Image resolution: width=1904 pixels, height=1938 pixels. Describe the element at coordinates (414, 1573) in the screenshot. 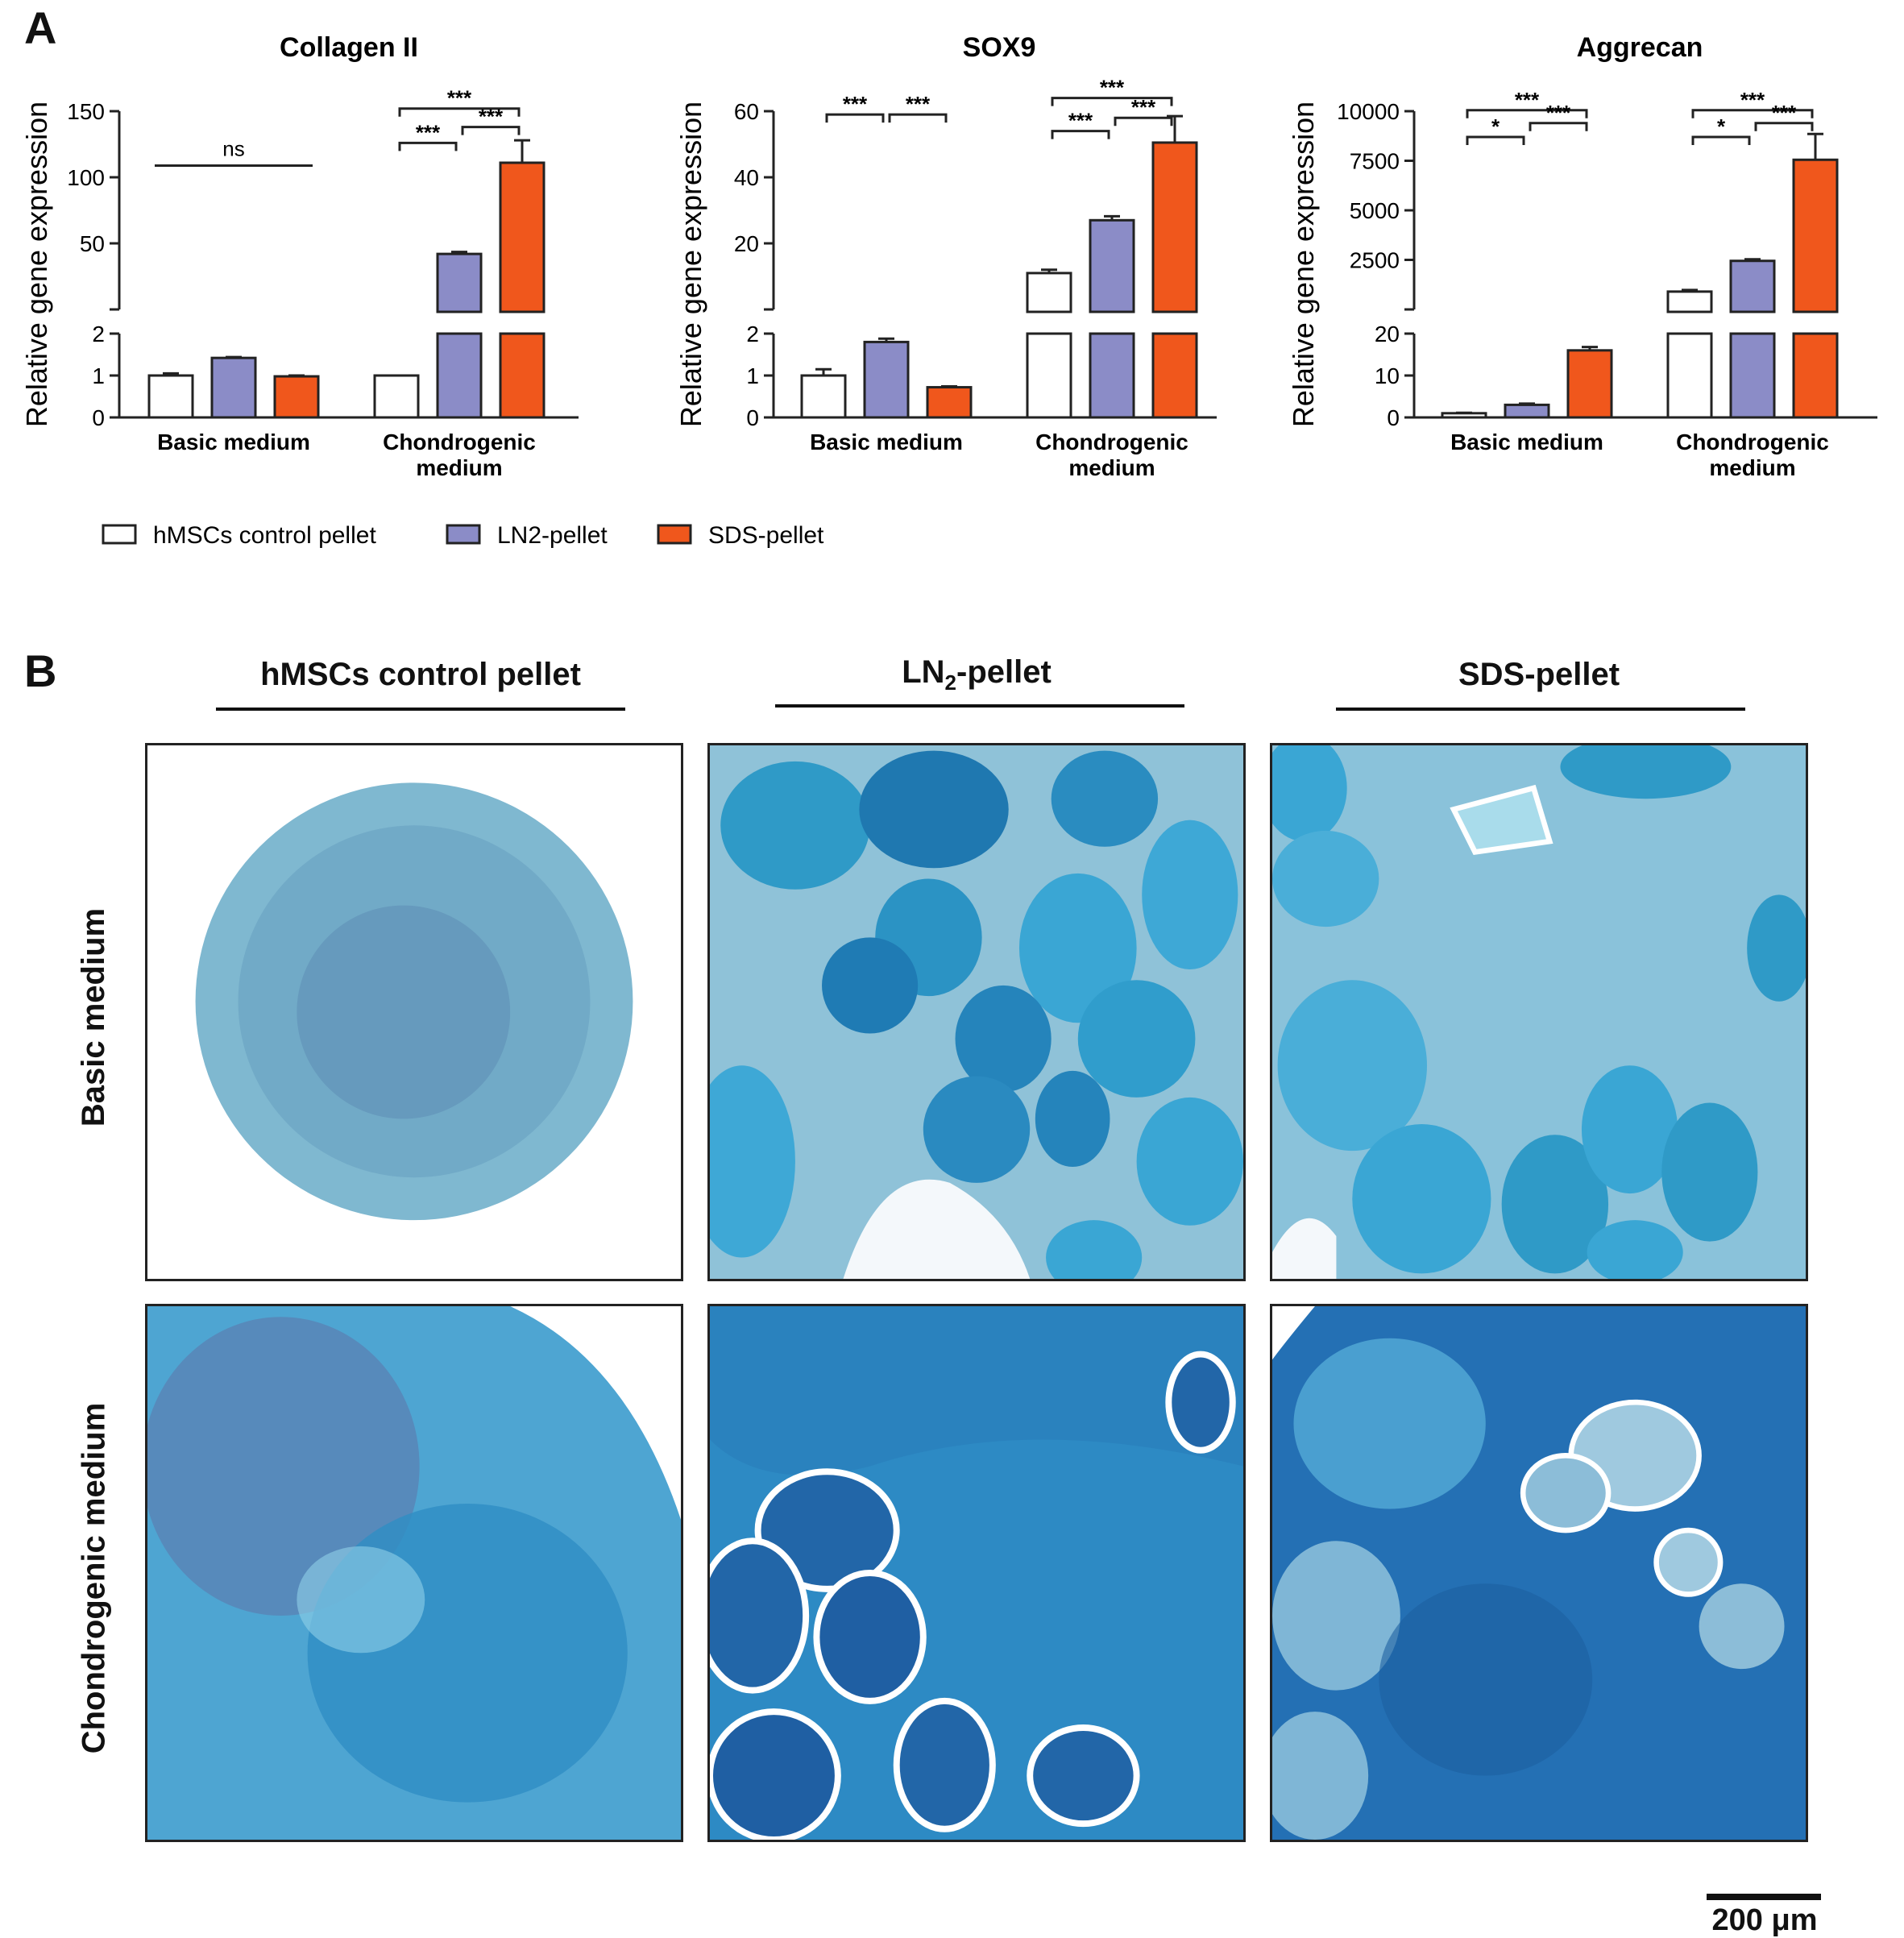

I see `micrograph-control-chondrogenic` at that location.